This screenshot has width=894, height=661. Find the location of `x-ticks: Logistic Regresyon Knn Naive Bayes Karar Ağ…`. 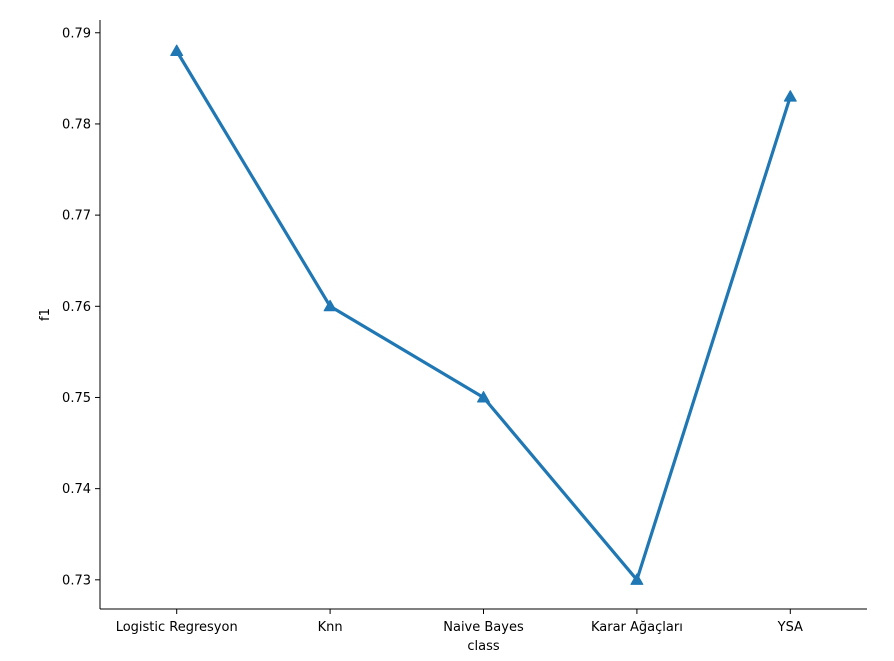

x-ticks: Logistic Regresyon Knn Naive Bayes Karar Ağ… is located at coordinates (459, 622).